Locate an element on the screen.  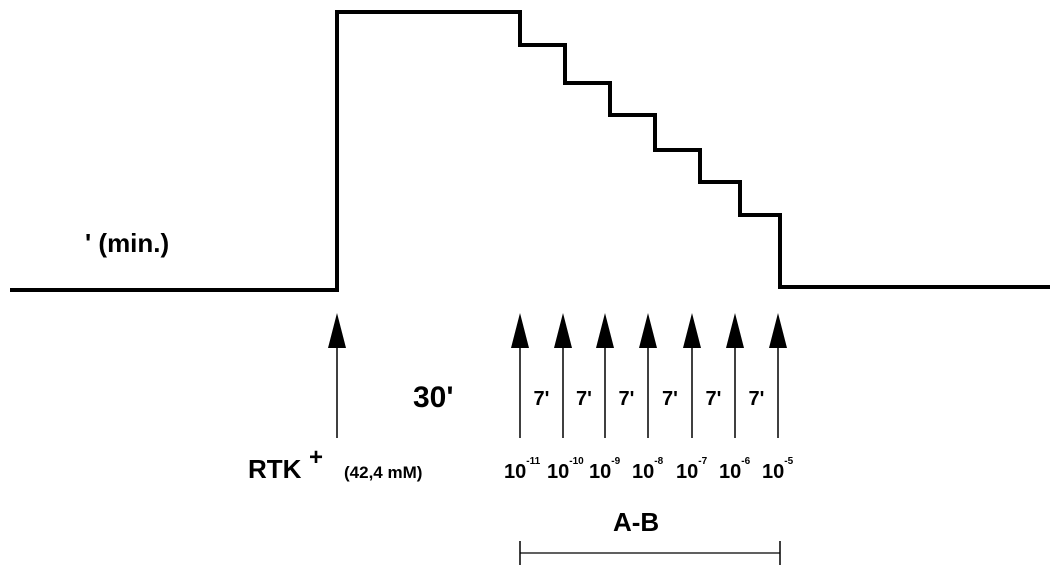
dose-label: 10-6 is located at coordinates (735, 469).